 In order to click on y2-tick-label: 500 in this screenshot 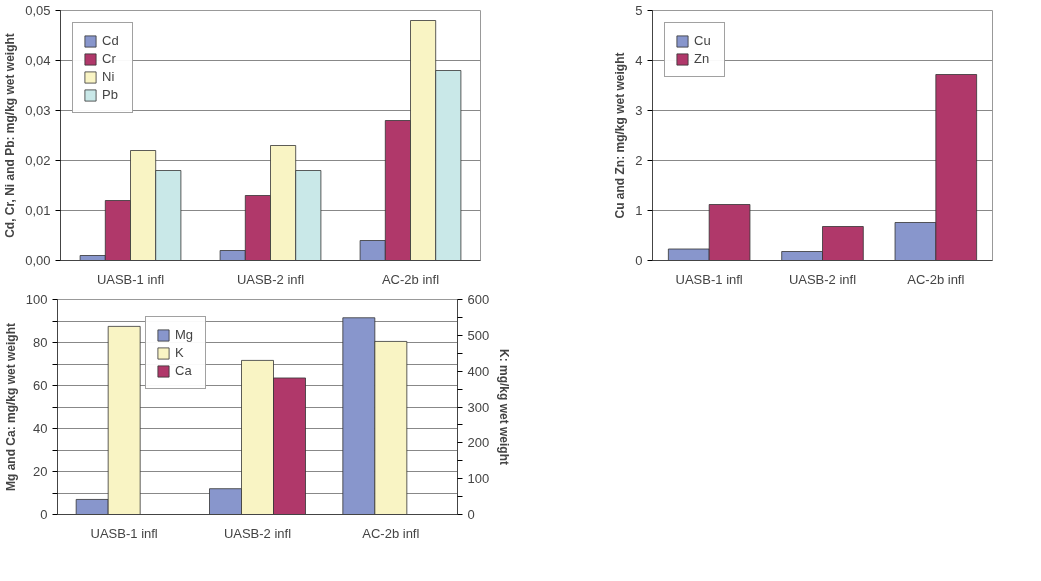, I will do `click(478, 335)`.